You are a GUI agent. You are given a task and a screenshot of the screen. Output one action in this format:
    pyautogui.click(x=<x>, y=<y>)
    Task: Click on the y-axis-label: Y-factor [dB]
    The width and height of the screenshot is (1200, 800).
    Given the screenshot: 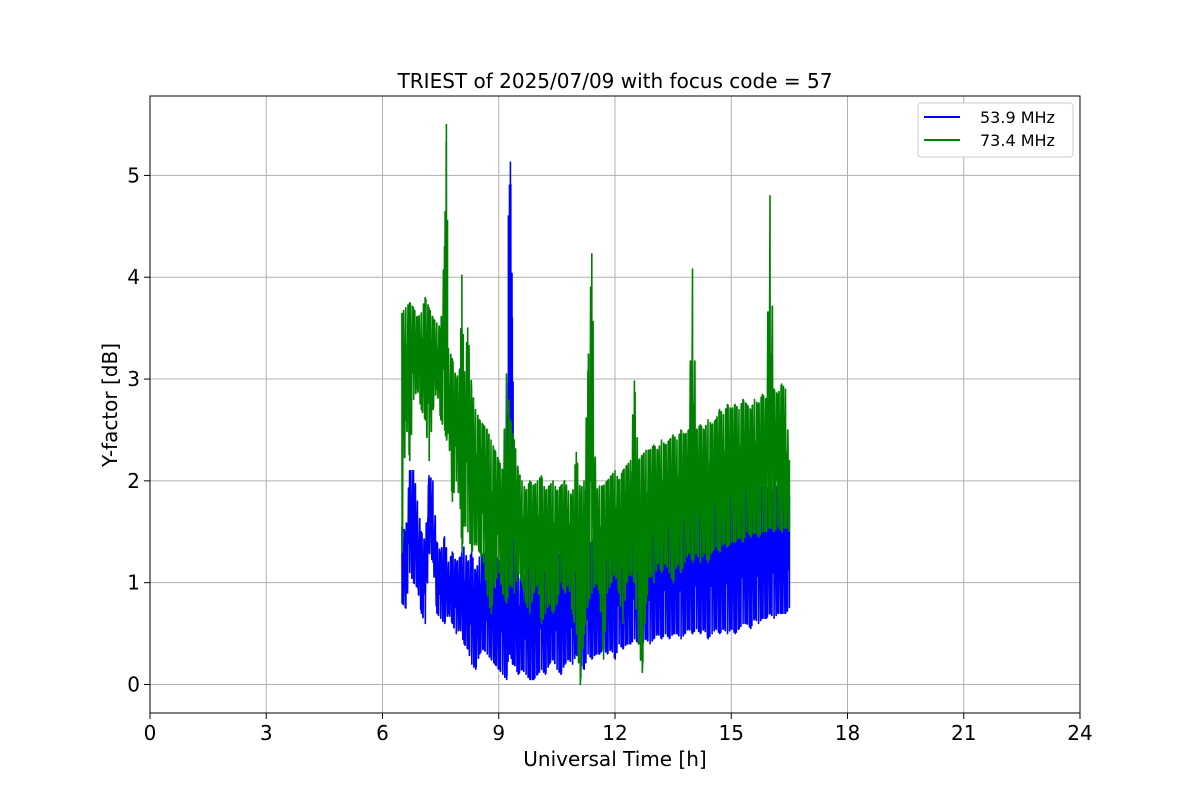 What is the action you would take?
    pyautogui.click(x=110, y=405)
    